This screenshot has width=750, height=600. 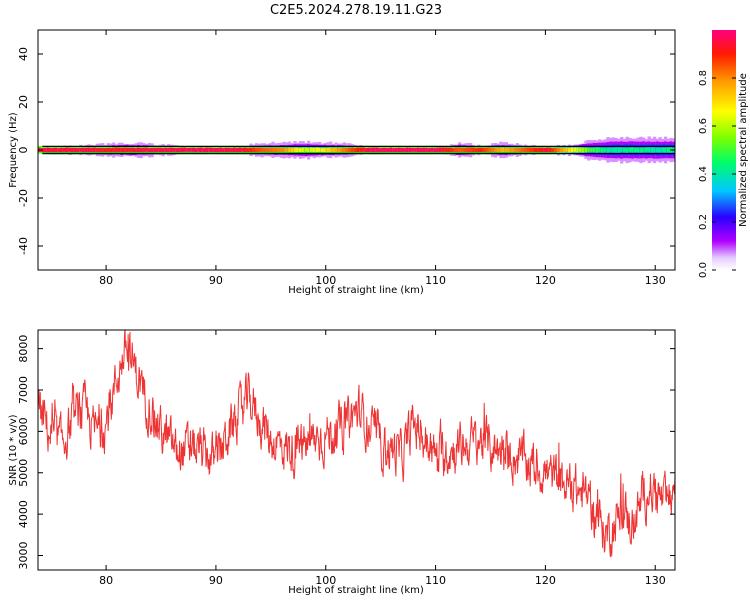 I want to click on spectrogram-y-tick-label: -40, so click(x=23, y=246).